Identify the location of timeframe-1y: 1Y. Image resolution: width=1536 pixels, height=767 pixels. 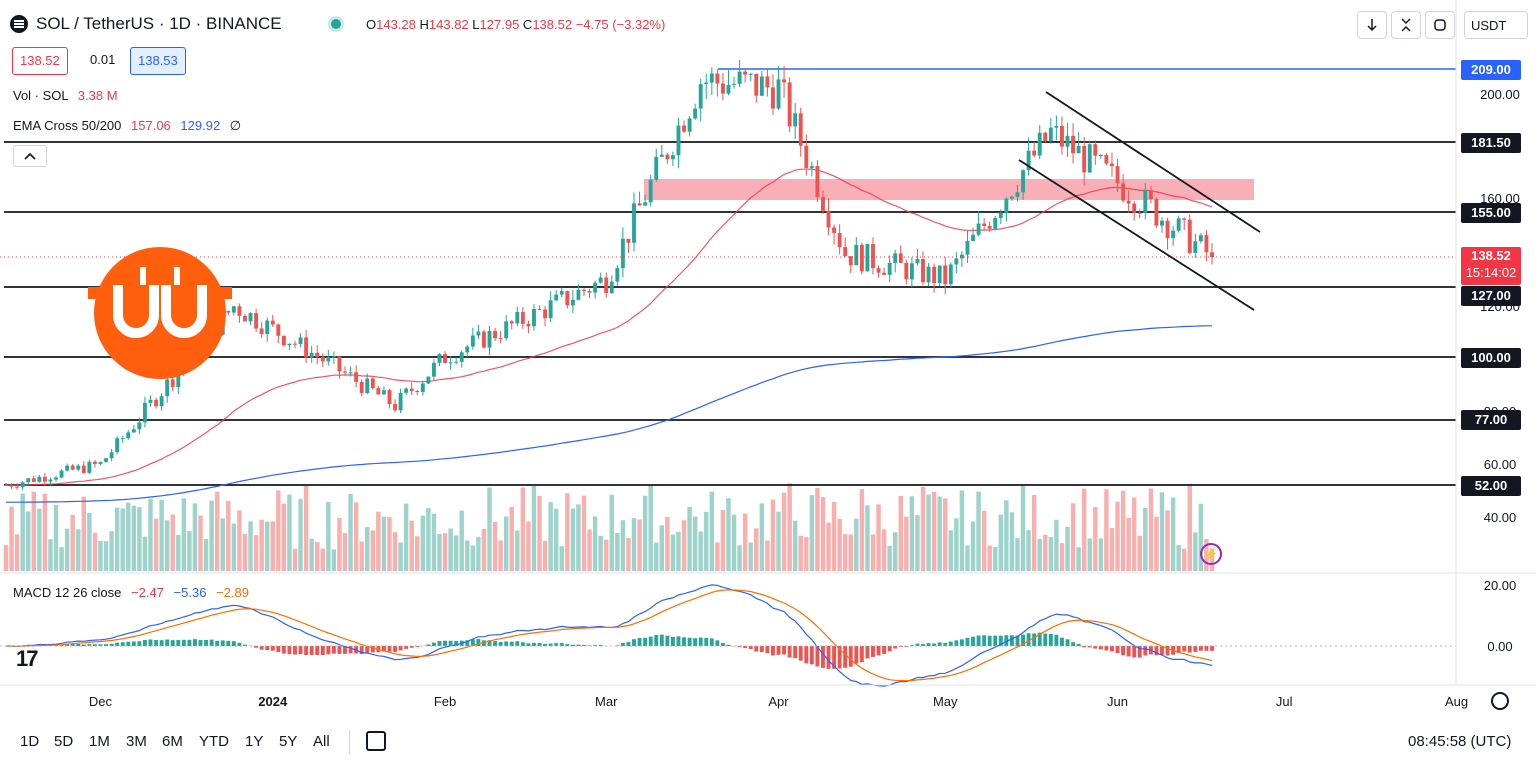
(254, 741).